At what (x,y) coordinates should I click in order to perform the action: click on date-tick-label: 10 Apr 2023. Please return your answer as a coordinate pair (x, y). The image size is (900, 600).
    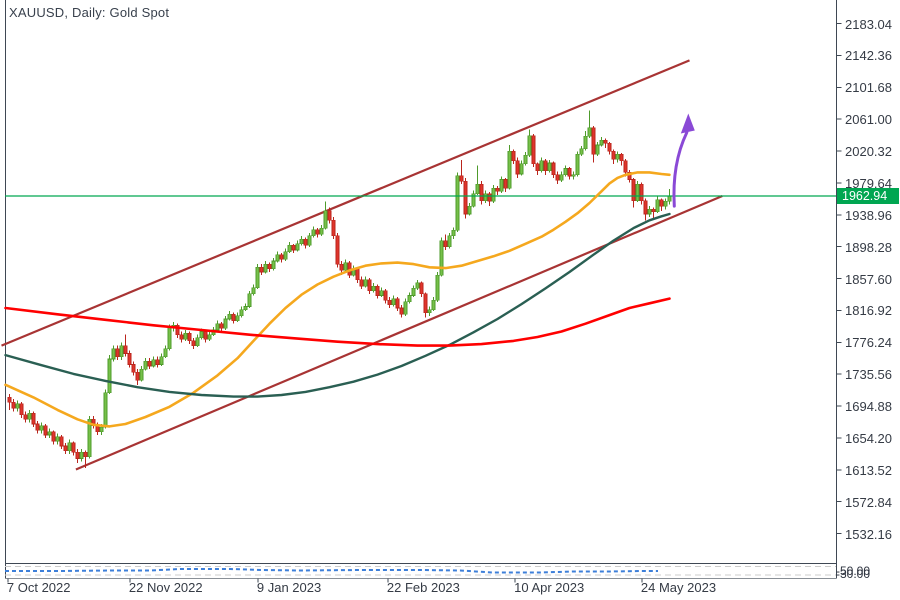
    Looking at the image, I should click on (549, 587).